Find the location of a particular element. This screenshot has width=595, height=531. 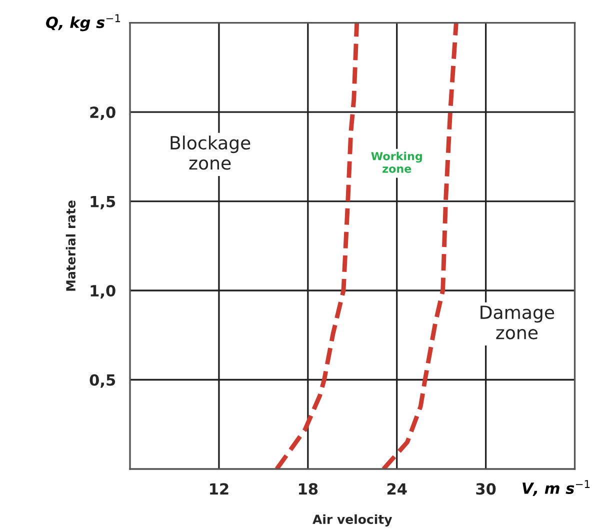

annotation: Damage zone is located at coordinates (517, 323).